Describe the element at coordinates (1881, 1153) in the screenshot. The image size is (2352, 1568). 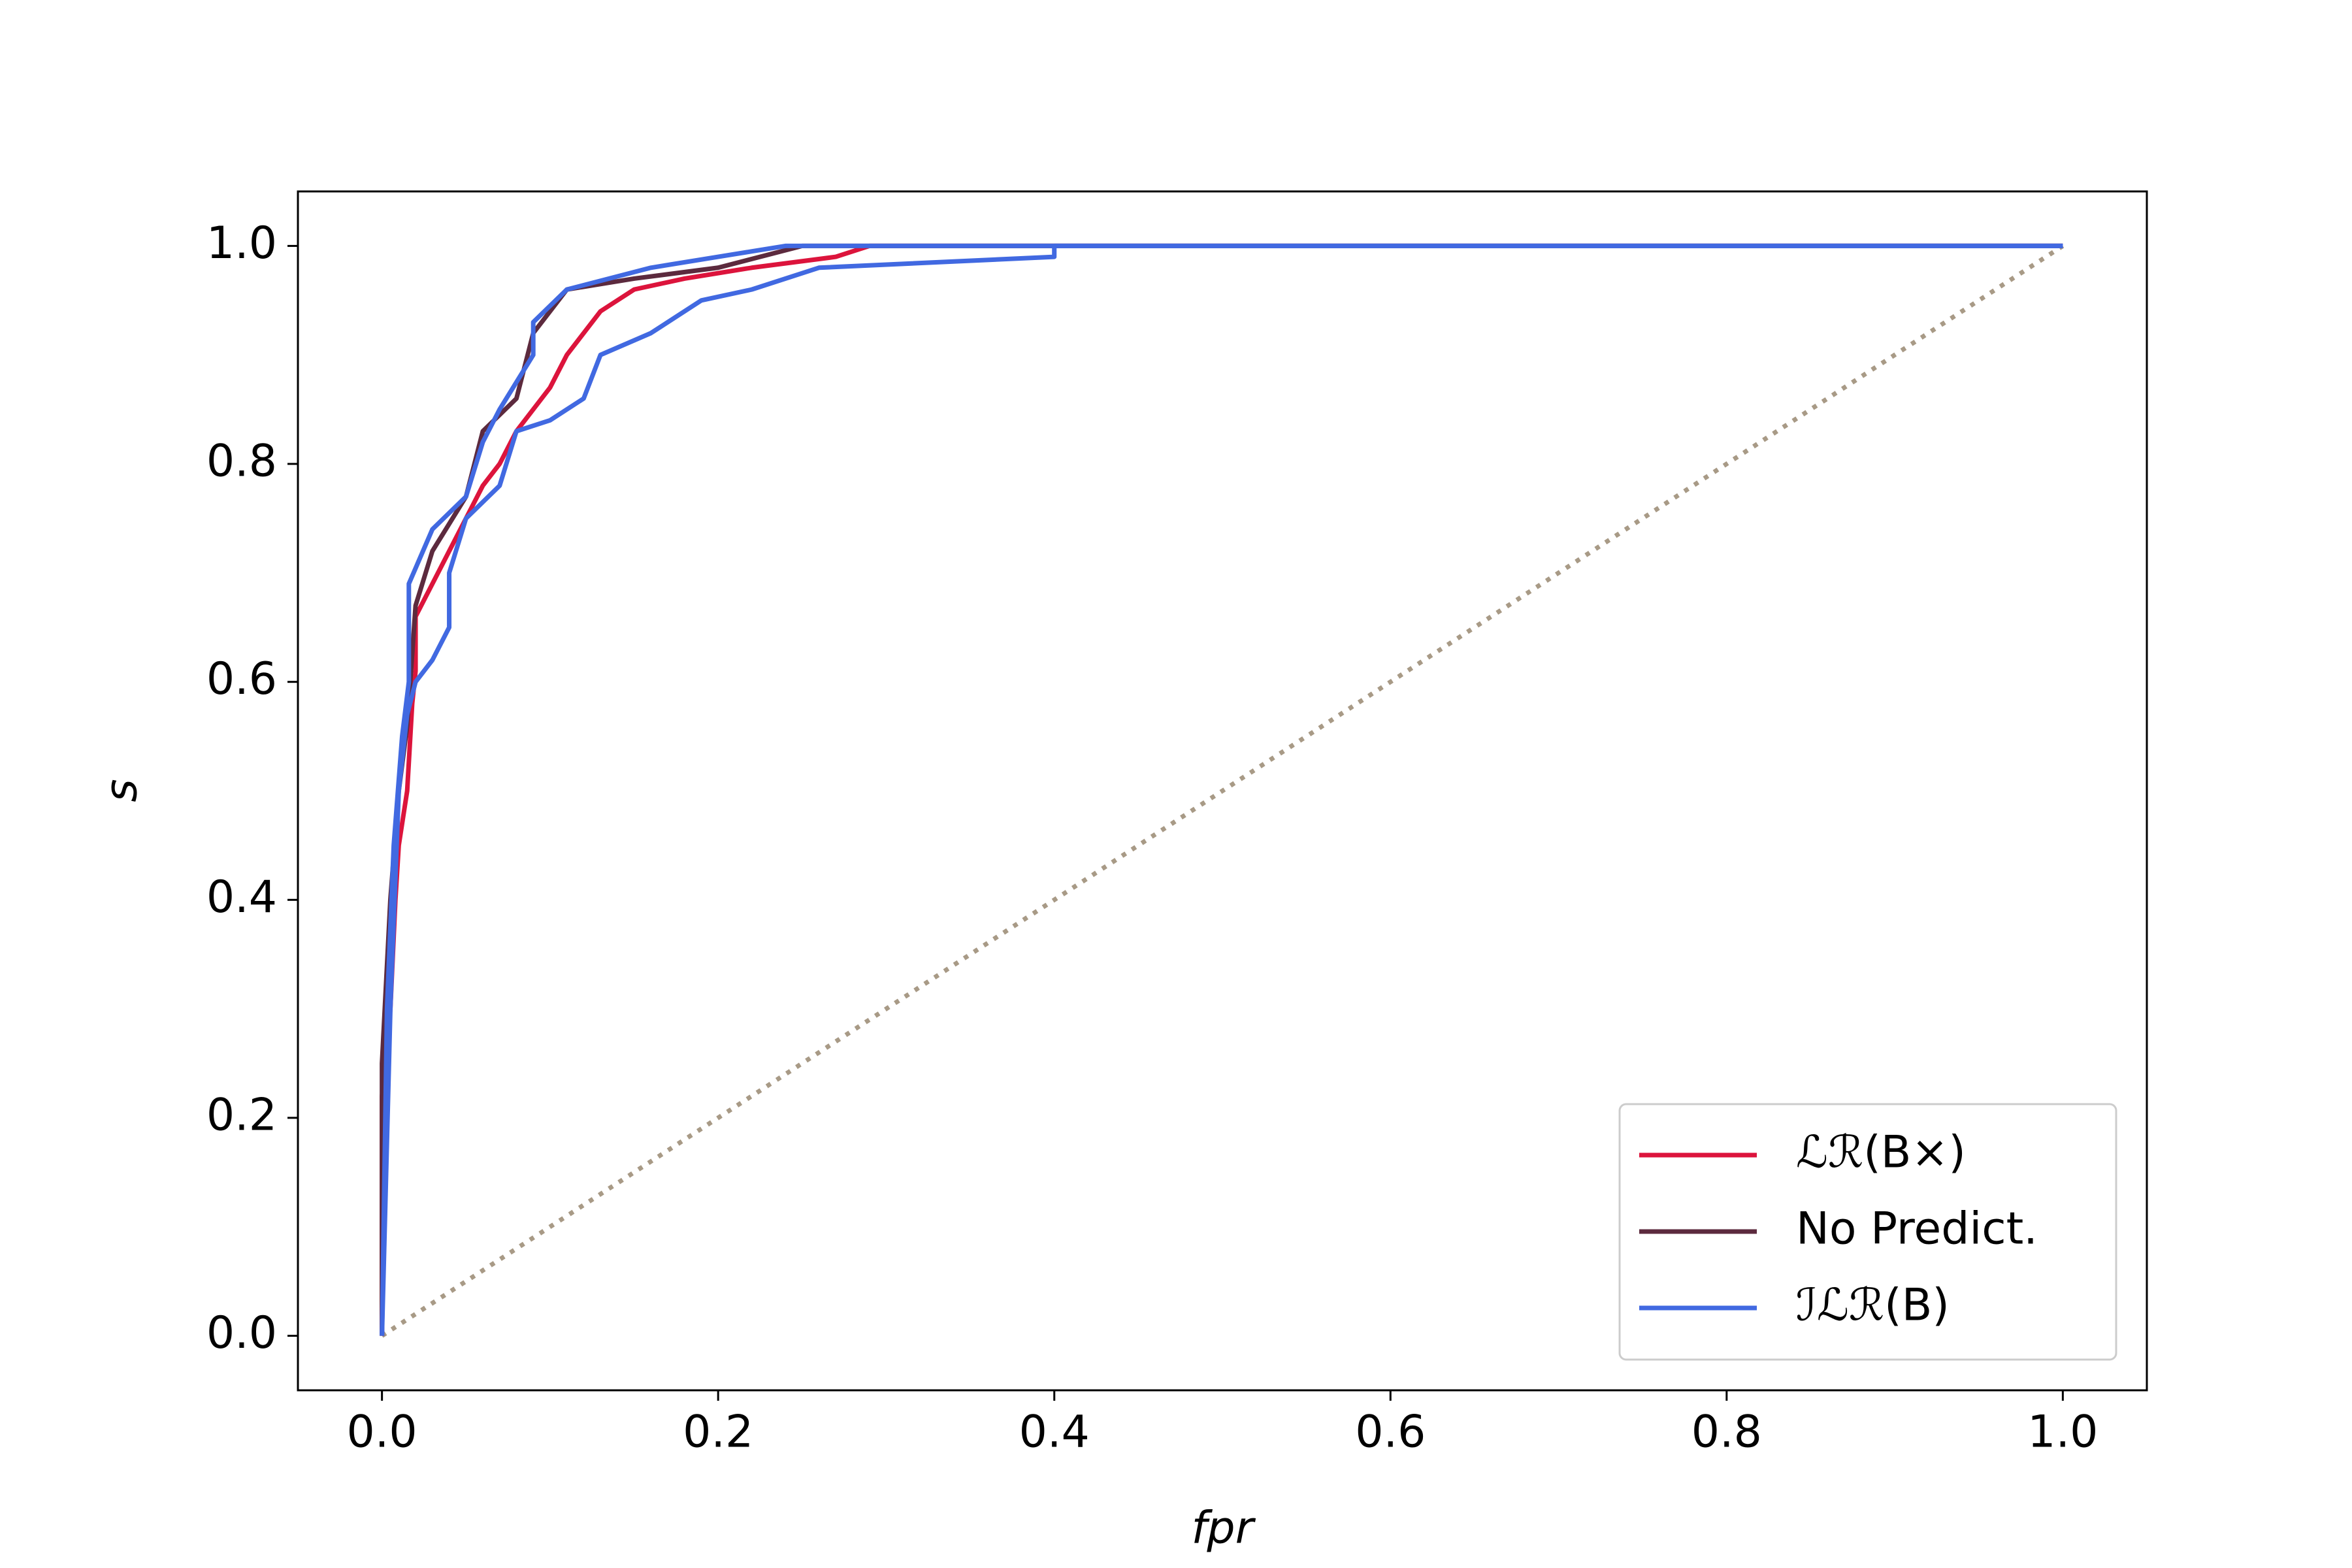
I see `legend-label: ℒℛ(B×)` at that location.